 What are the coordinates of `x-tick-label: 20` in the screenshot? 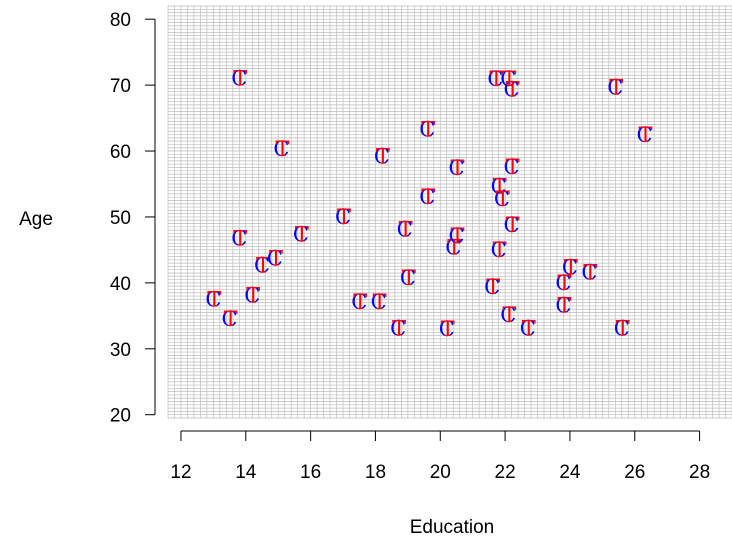 It's located at (440, 472).